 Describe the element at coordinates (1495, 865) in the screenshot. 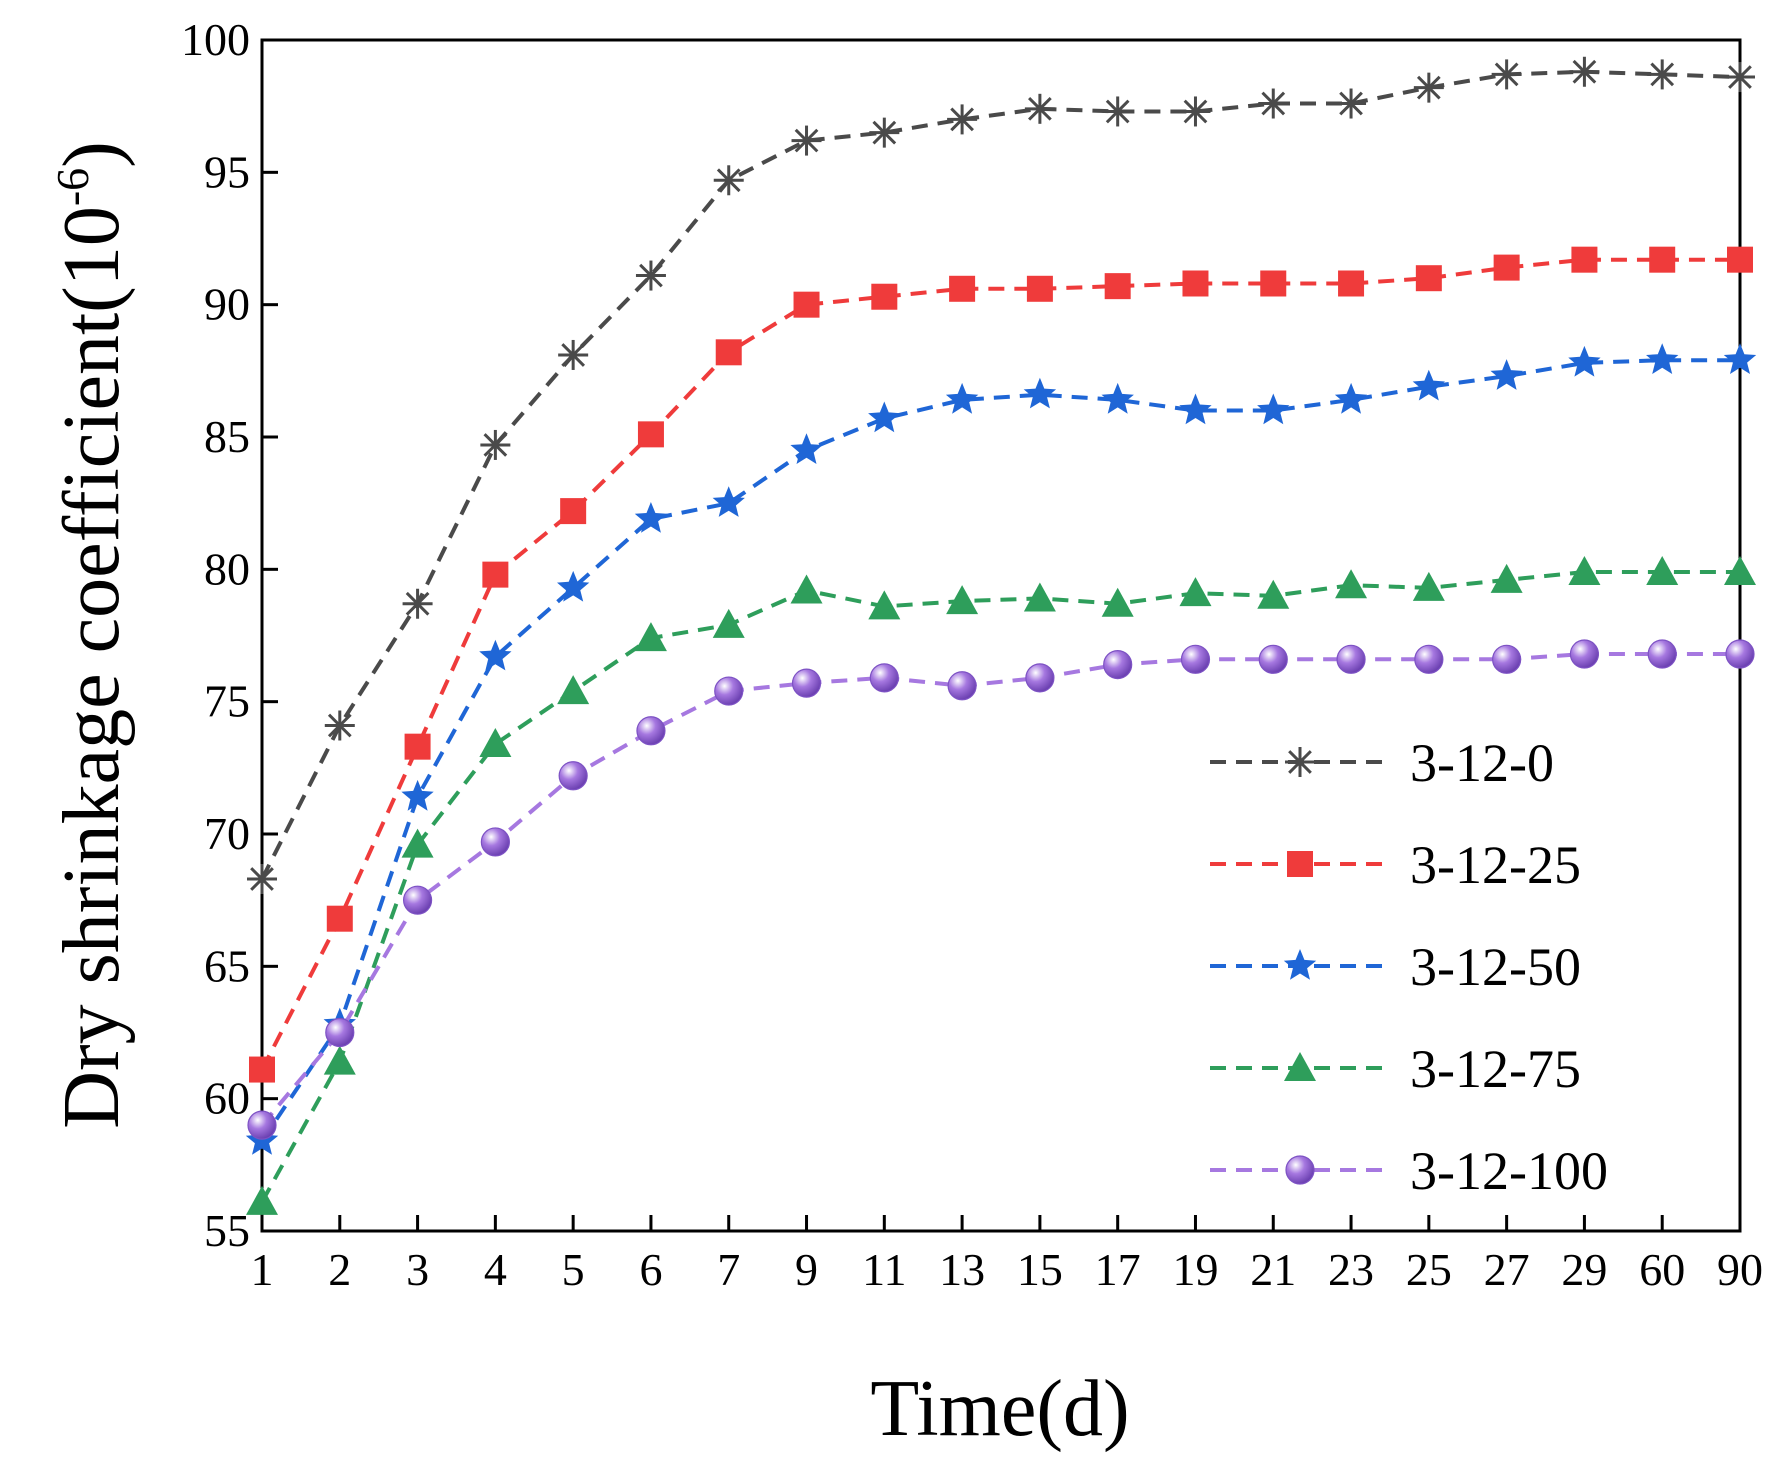

I see `legend-label: 3-12-25` at that location.